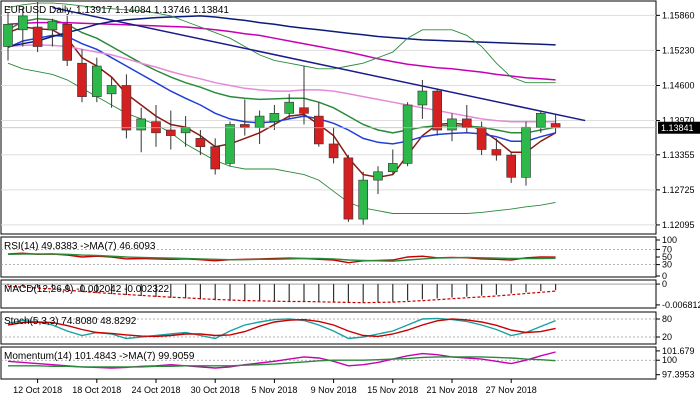 Image resolution: width=700 pixels, height=400 pixels. What do you see at coordinates (667, 319) in the screenshot?
I see `stoch-tick-label: 80` at bounding box center [667, 319].